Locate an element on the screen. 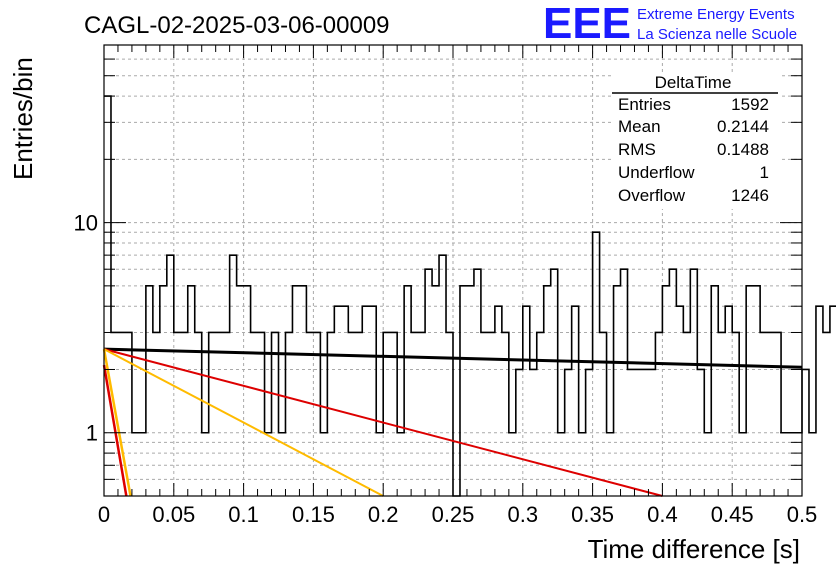 This screenshot has width=836, height=572. stats-value-rms: 0.1488 is located at coordinates (743, 149).